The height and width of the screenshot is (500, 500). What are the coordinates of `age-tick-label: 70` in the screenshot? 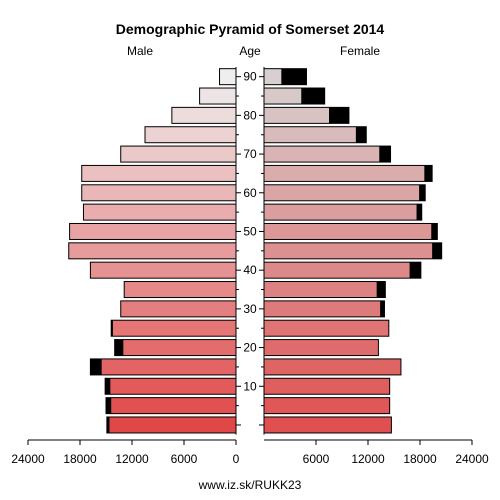 It's located at (250, 154).